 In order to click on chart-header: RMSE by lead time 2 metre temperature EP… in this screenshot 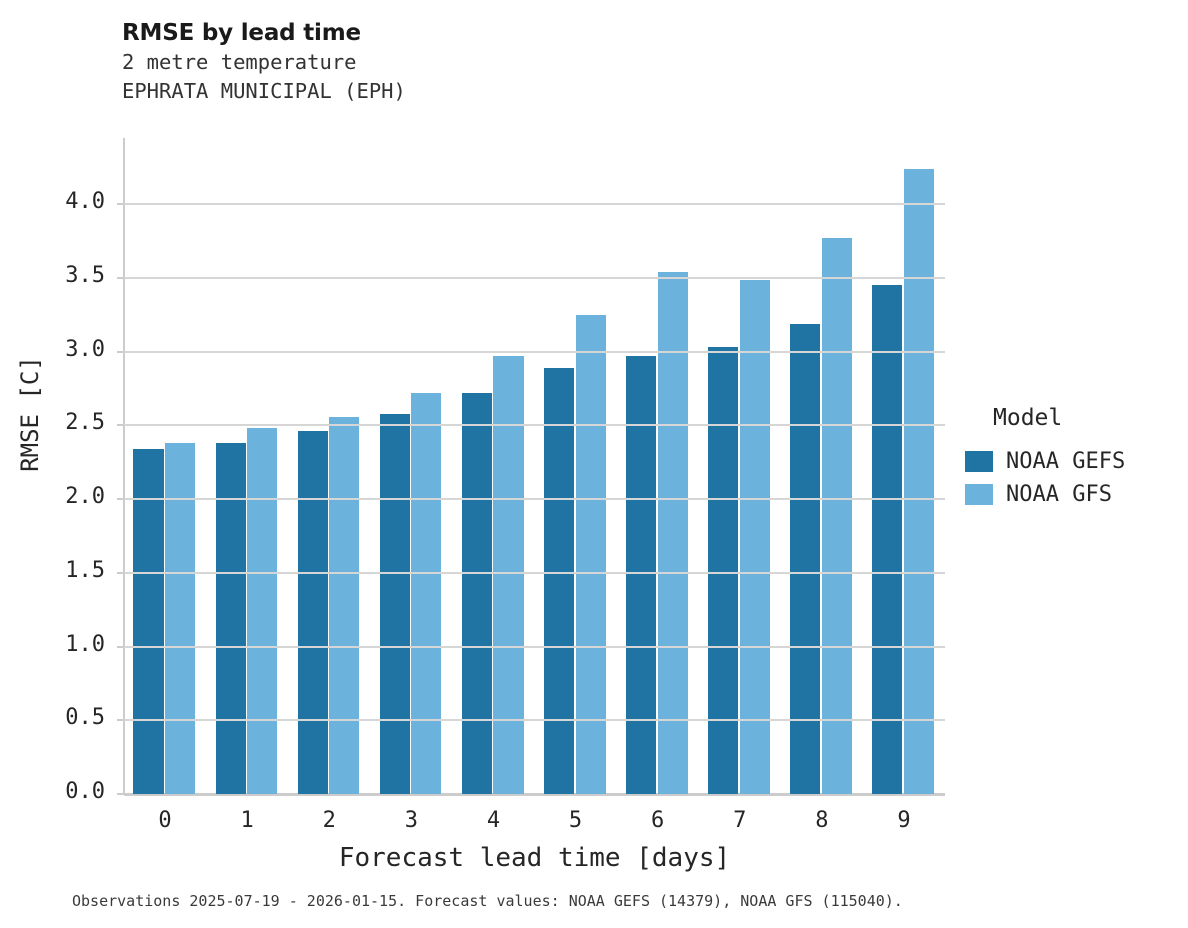, I will do `click(472, 62)`.